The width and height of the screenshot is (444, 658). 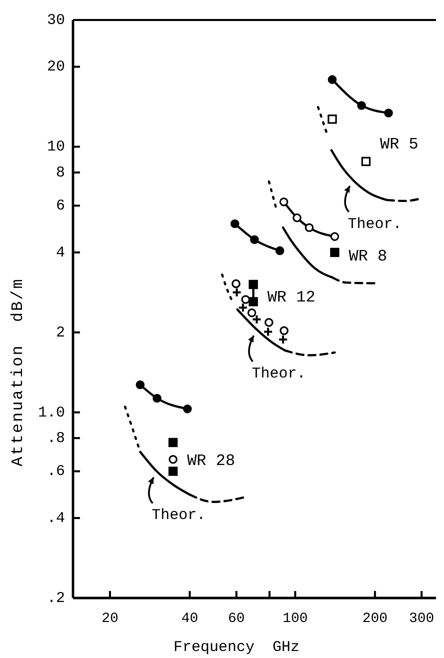 I want to click on x-tick-label: 60, so click(x=236, y=619).